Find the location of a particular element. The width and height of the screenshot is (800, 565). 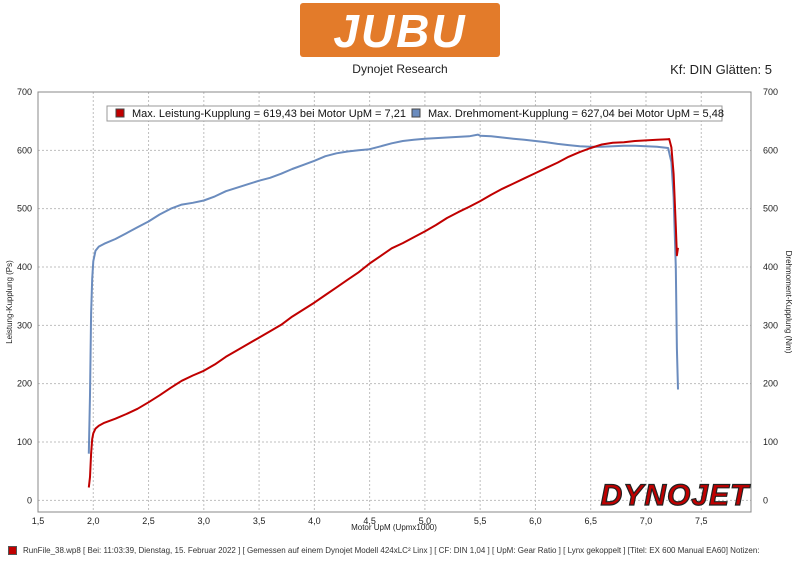

x-tick-label: 6,5 is located at coordinates (590, 521).